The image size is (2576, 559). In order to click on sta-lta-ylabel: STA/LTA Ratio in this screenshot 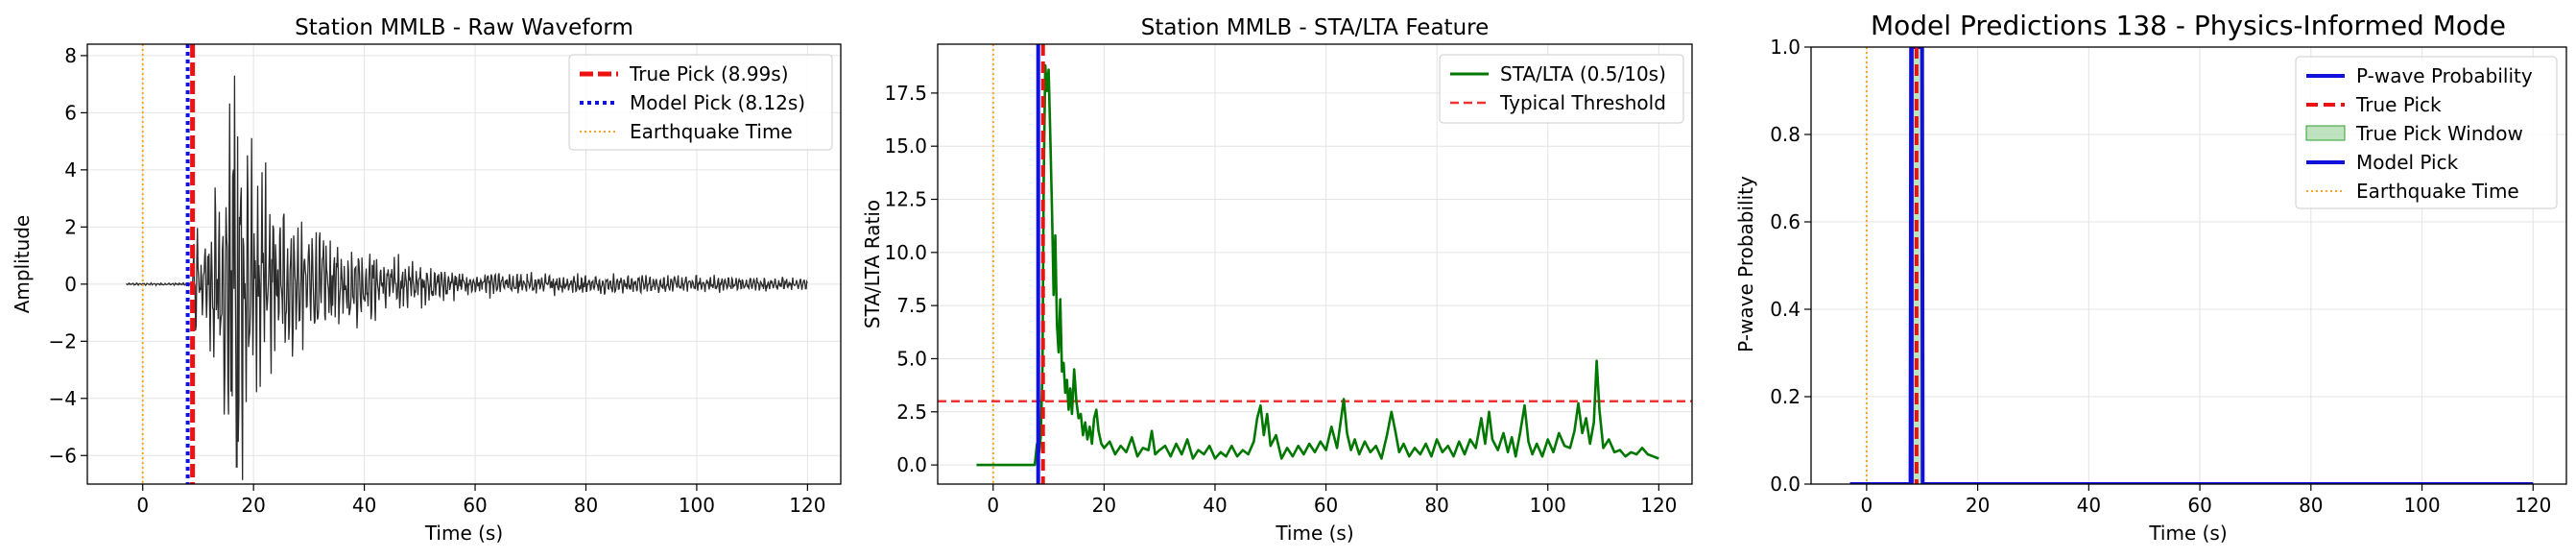, I will do `click(872, 264)`.